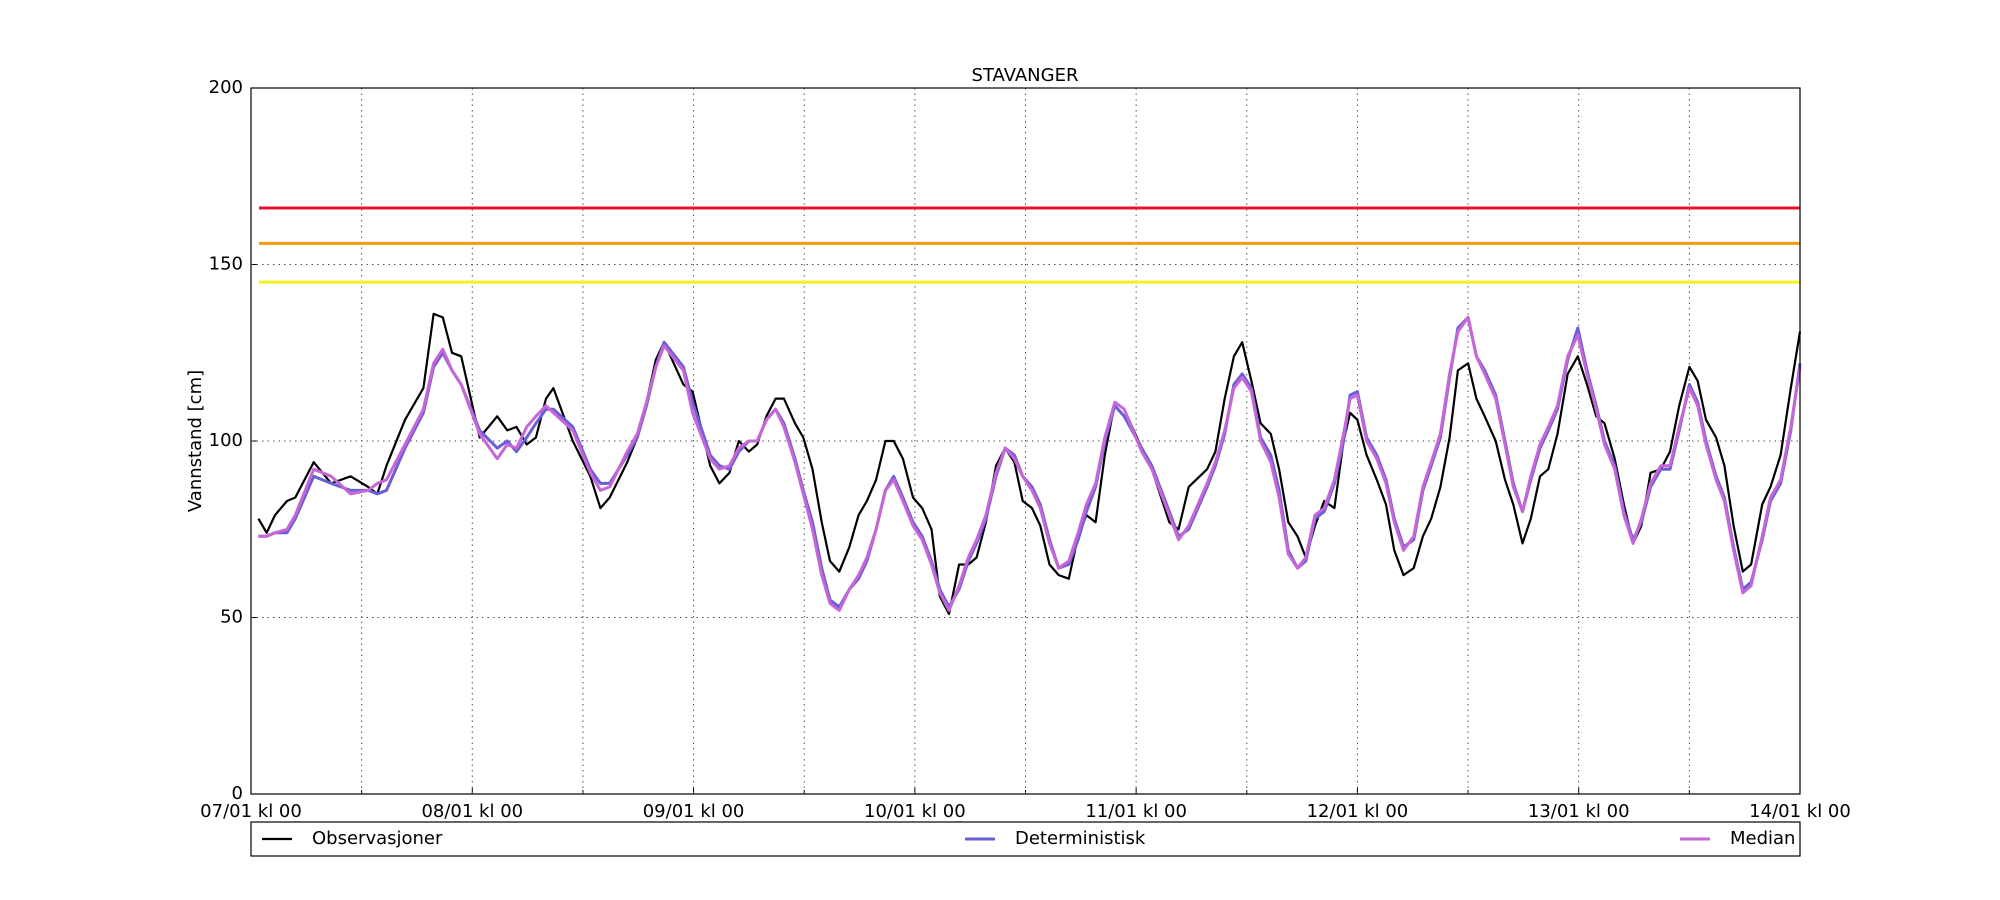 The height and width of the screenshot is (900, 2000). What do you see at coordinates (1762, 838) in the screenshot?
I see `legend-label: Median` at bounding box center [1762, 838].